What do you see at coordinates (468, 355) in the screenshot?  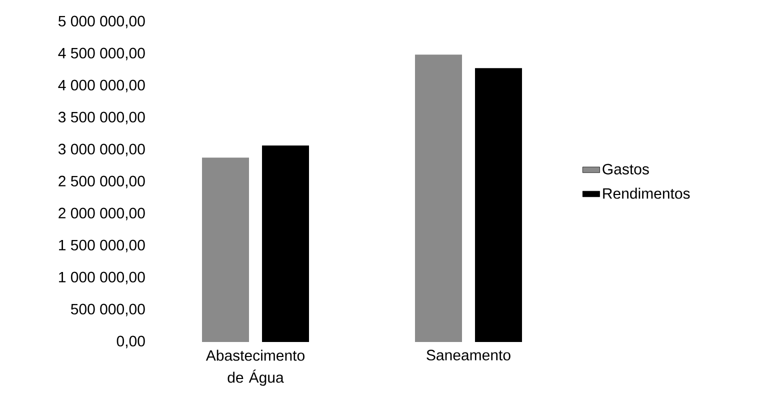 I see `x-tick-label: Saneamento` at bounding box center [468, 355].